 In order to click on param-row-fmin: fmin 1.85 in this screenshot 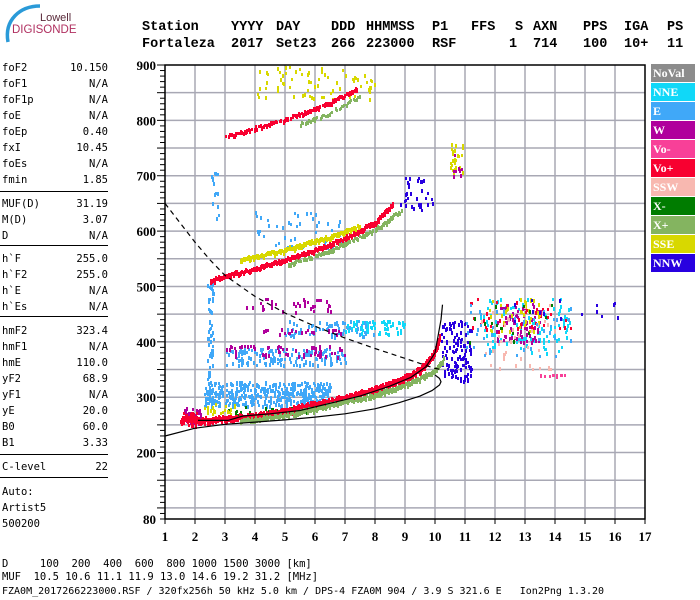, I will do `click(55, 180)`.